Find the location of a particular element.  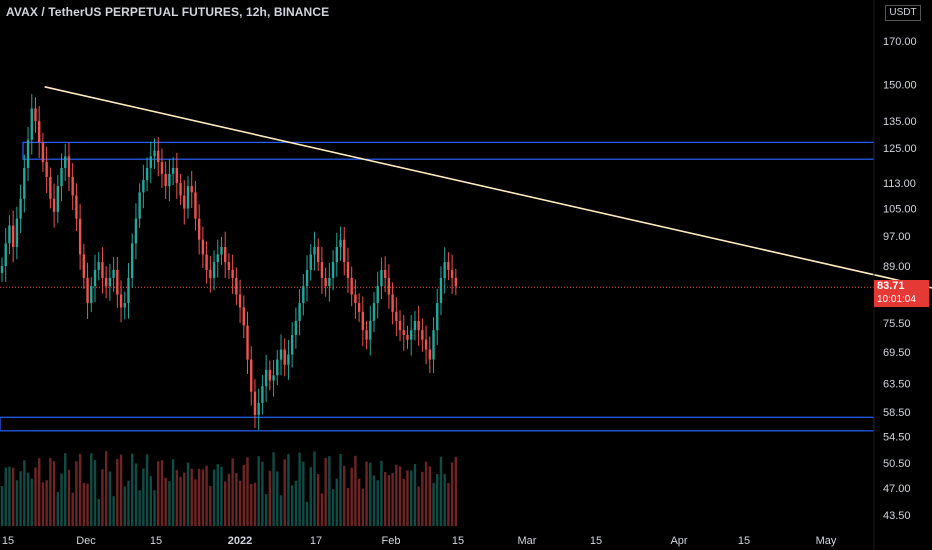

last-price: 83.71 is located at coordinates (891, 286).